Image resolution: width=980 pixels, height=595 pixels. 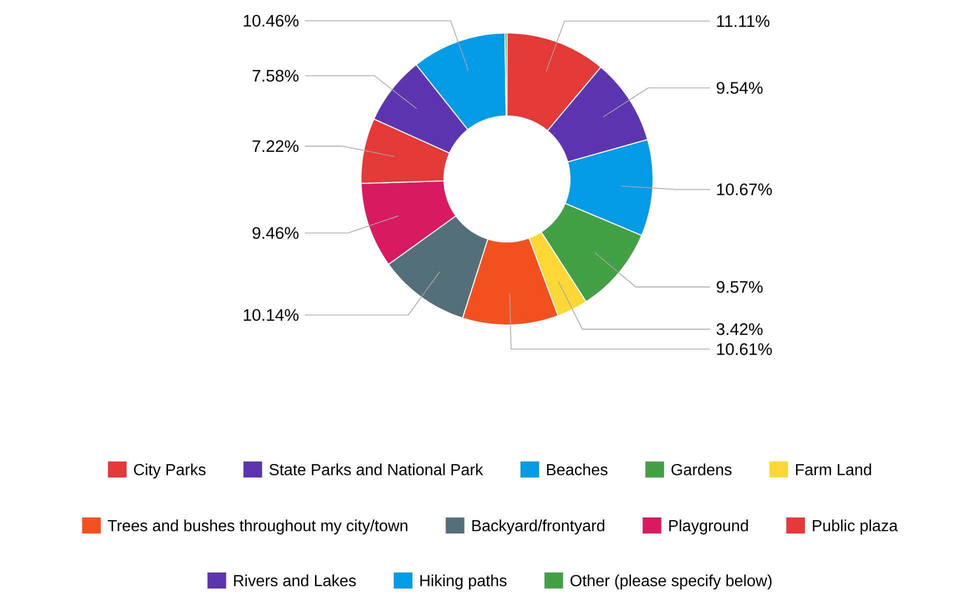 I want to click on data-label: 9.54%, so click(x=739, y=88).